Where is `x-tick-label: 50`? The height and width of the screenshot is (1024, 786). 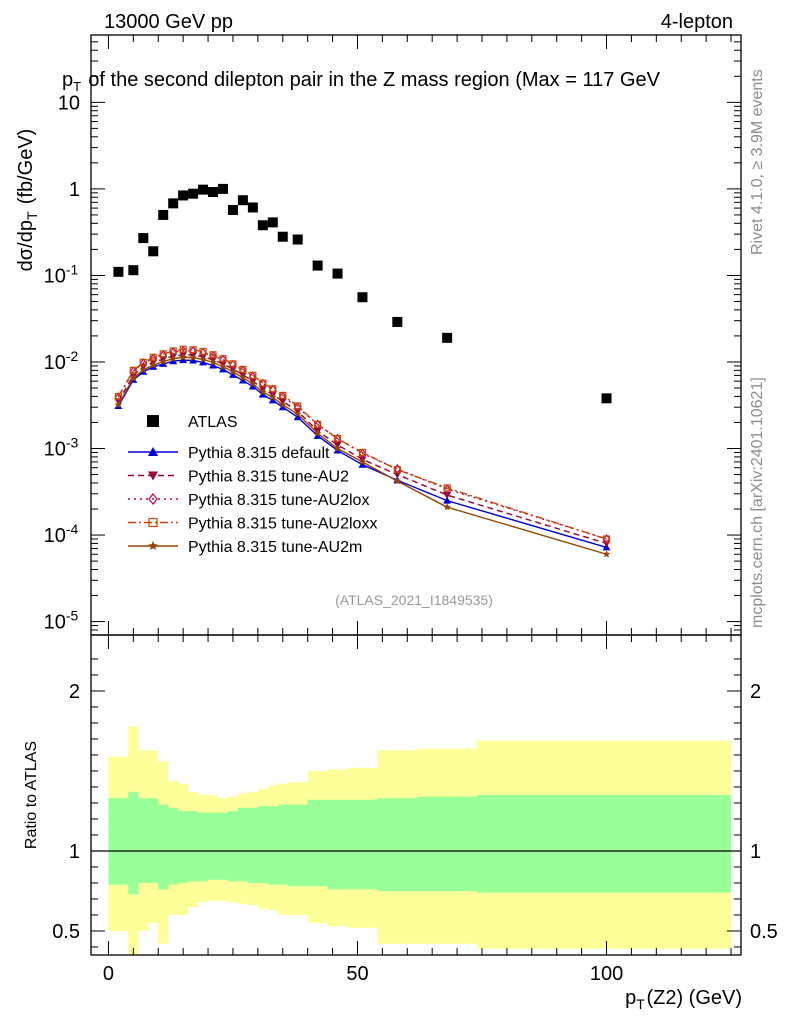
x-tick-label: 50 is located at coordinates (357, 974).